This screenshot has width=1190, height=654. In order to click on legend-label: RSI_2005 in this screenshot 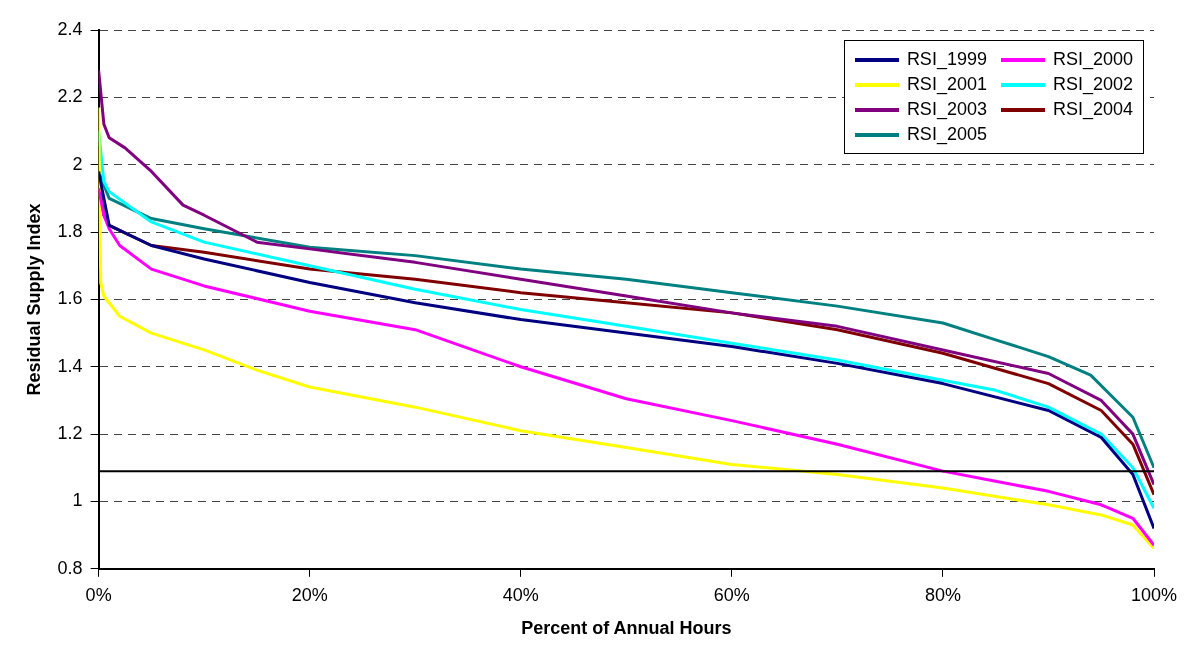, I will do `click(946, 134)`.